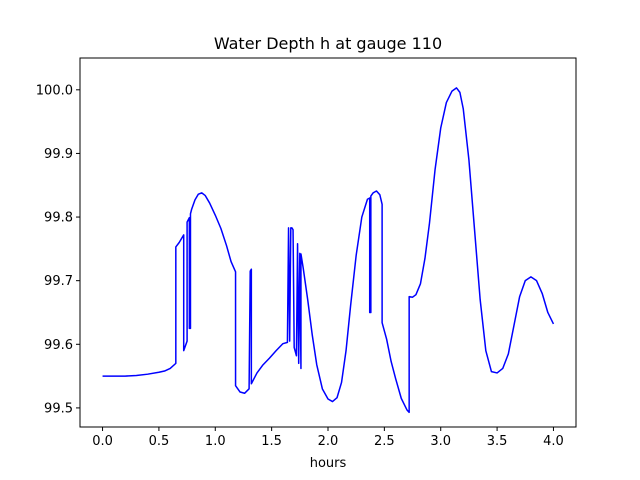 This screenshot has width=640, height=480. I want to click on x-tick-label: 1.5, so click(271, 441).